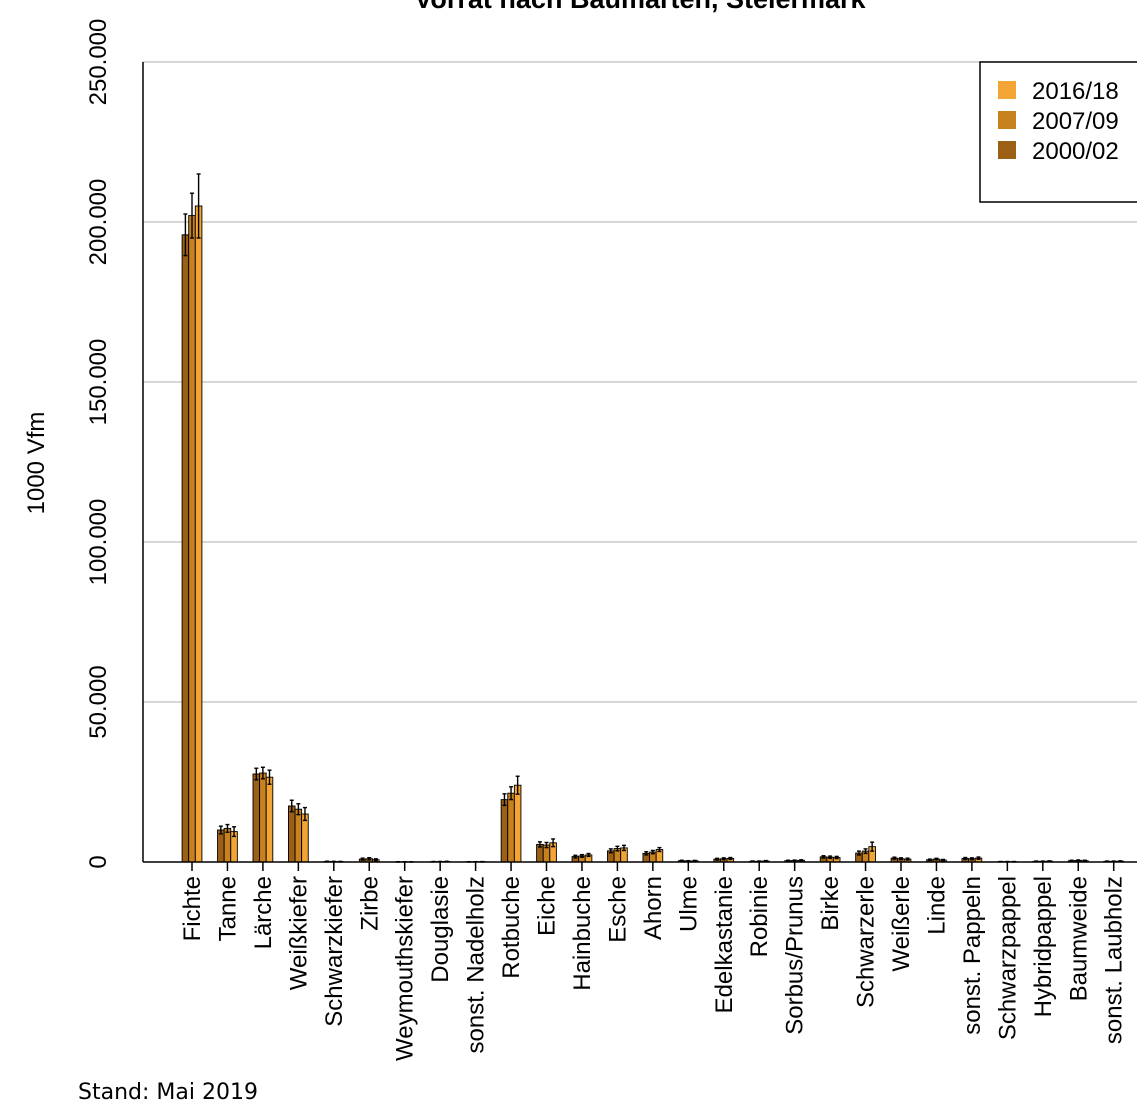 The width and height of the screenshot is (1137, 1116). Describe the element at coordinates (511, 927) in the screenshot. I see `x-tick-label: Rotbuche` at that location.